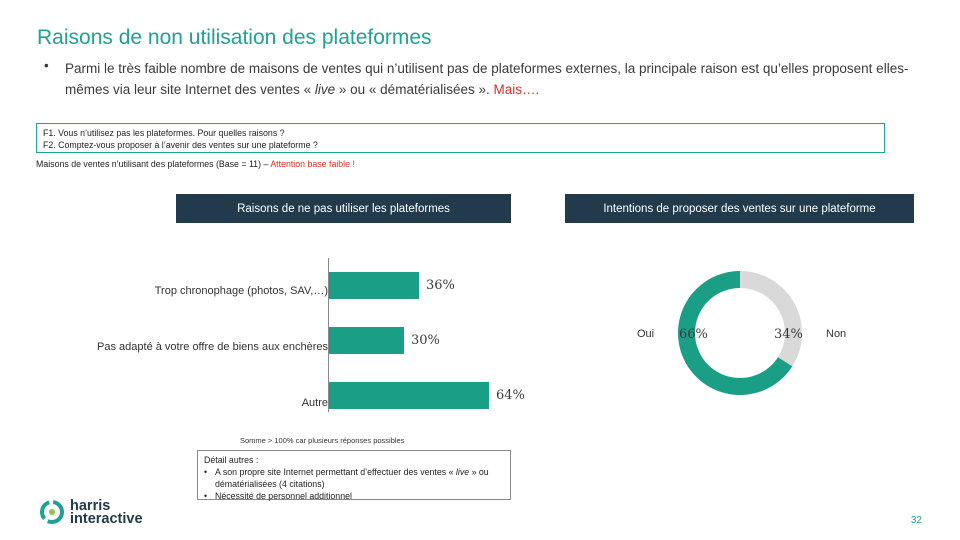 The width and height of the screenshot is (960, 540). Describe the element at coordinates (52, 512) in the screenshot. I see `harris-interactive-logo-icon` at that location.